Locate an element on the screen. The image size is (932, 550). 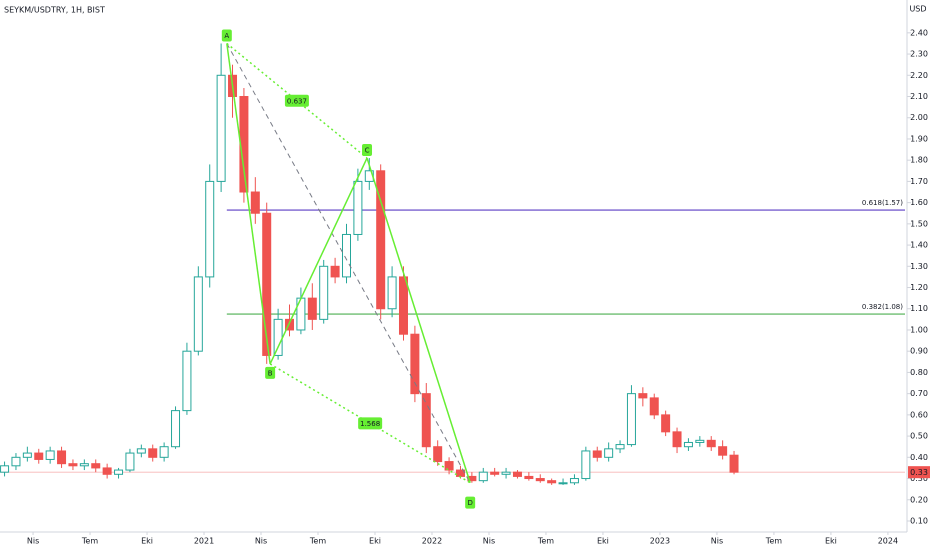
level-label: 0.618(1.57) is located at coordinates (882, 203).